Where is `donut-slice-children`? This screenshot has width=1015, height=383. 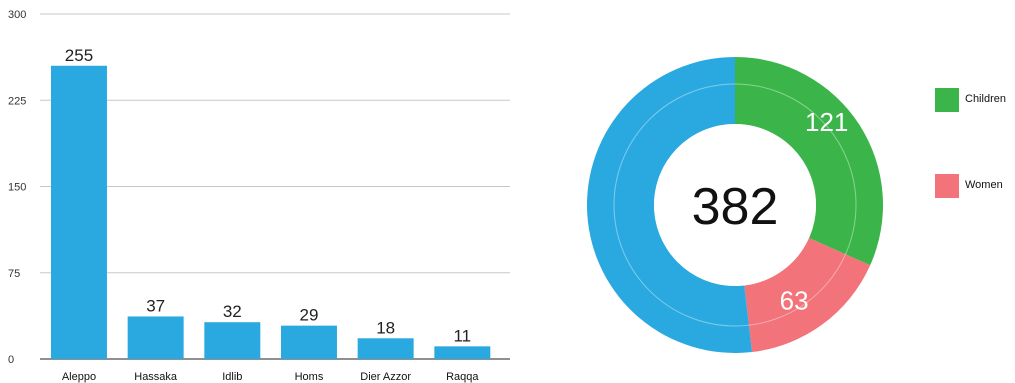
donut-slice-children is located at coordinates (809, 161).